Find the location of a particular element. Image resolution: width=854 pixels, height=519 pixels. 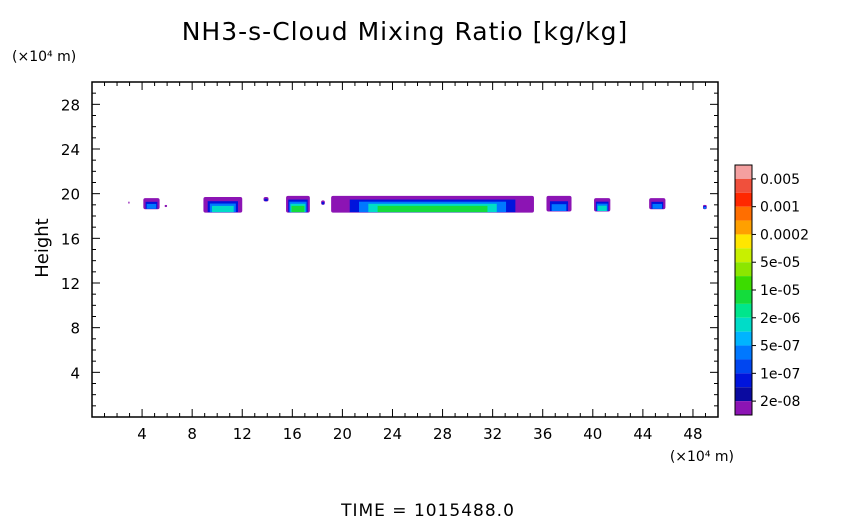

x-tick-label: 24 is located at coordinates (392, 434).